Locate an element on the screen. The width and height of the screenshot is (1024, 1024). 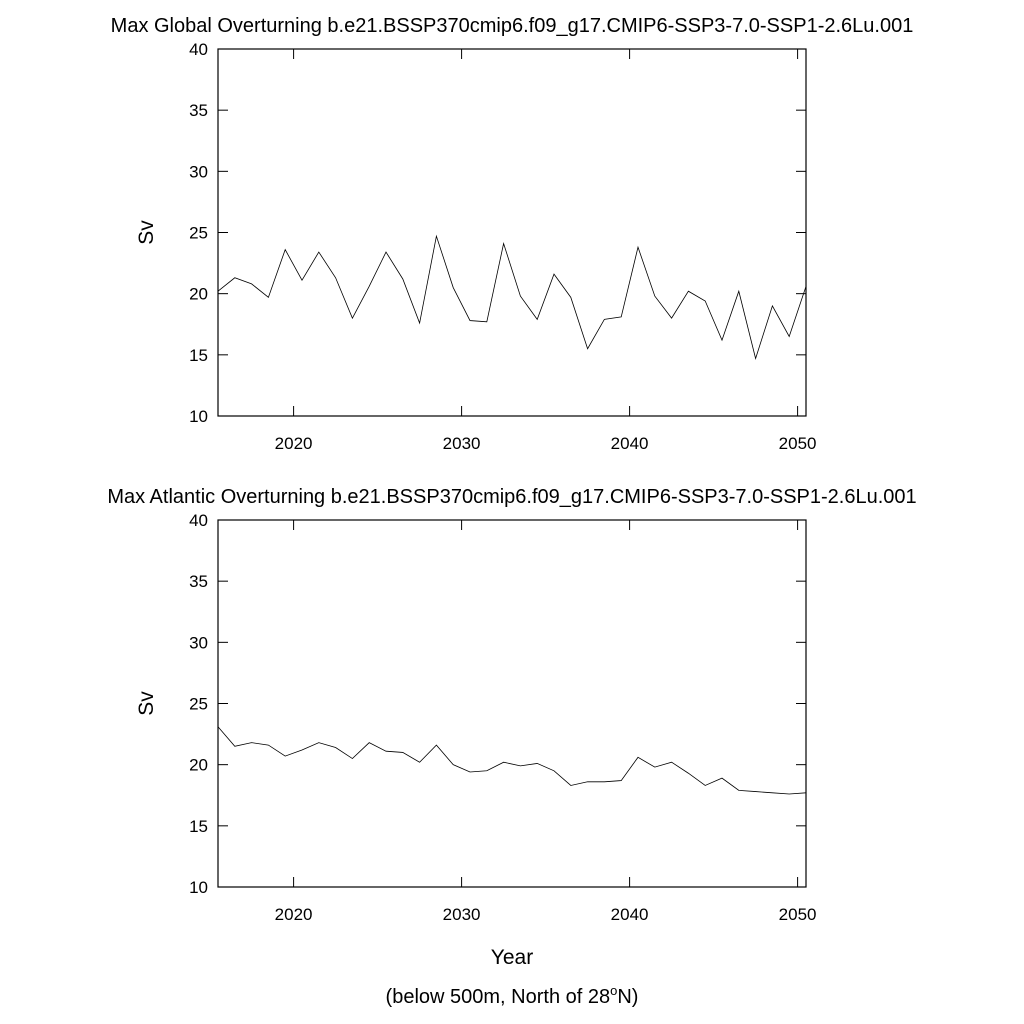
footnote-part: o is located at coordinates (613, 990).